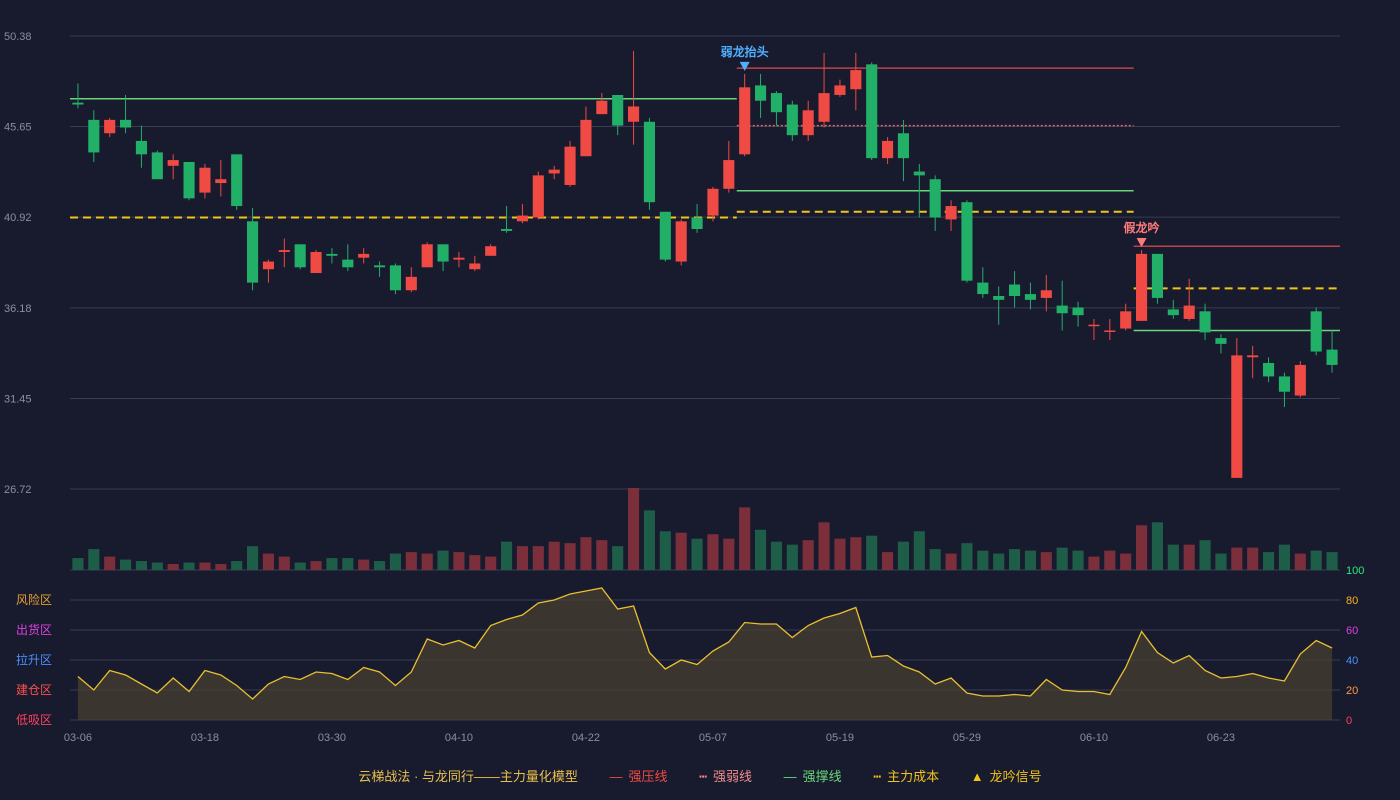 Image resolution: width=1400 pixels, height=800 pixels. I want to click on legend-title: 云梯战法 · 与龙同行——主力量化模型, so click(468, 776).